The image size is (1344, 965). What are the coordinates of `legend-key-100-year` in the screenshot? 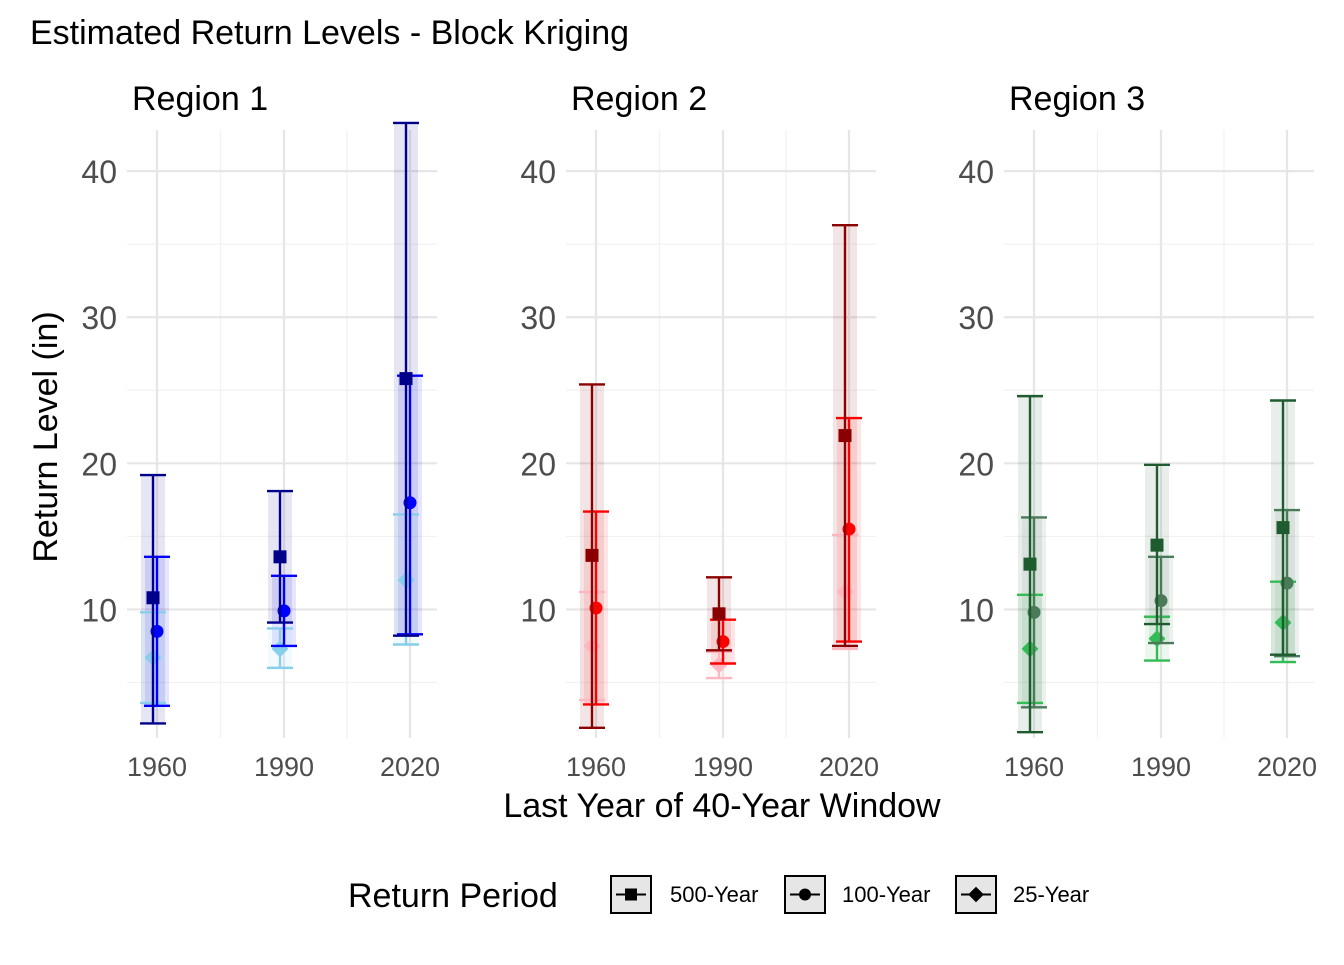 It's located at (805, 894).